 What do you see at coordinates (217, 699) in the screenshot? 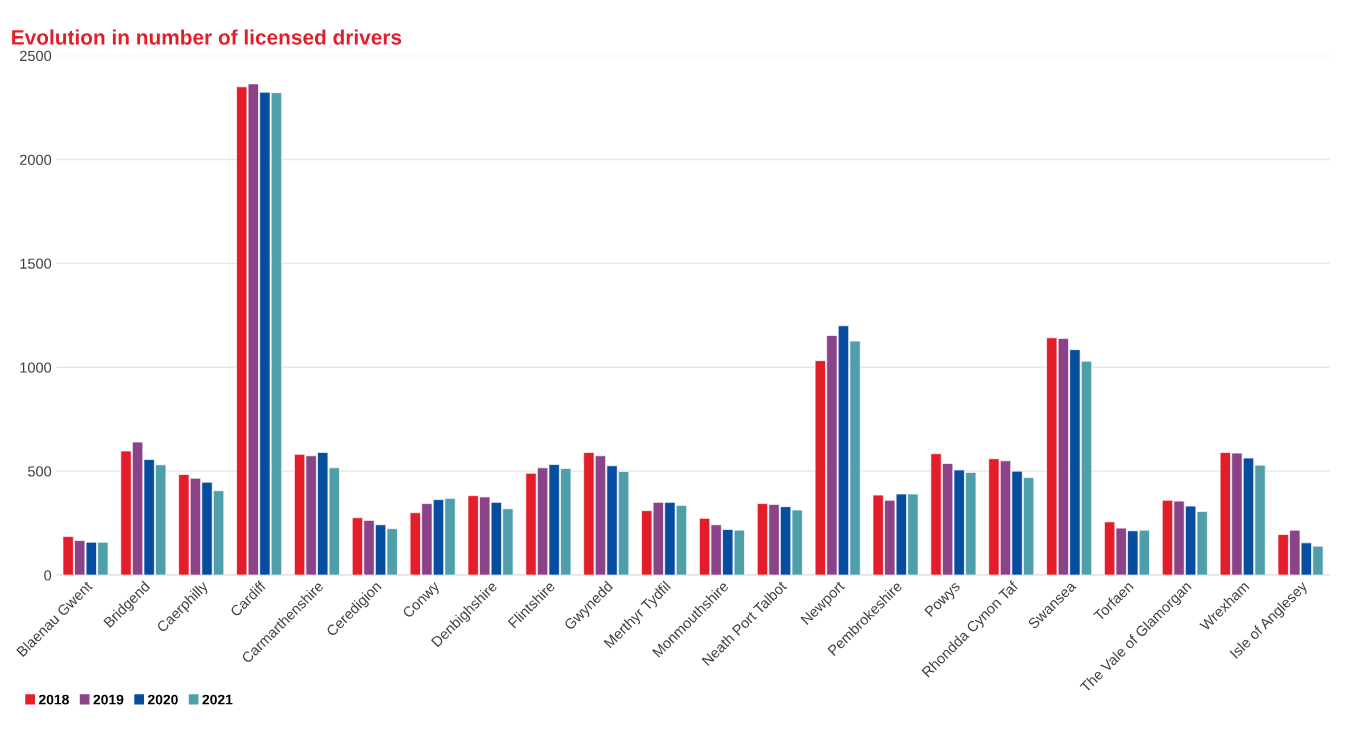
I see `legend-label: 2021` at bounding box center [217, 699].